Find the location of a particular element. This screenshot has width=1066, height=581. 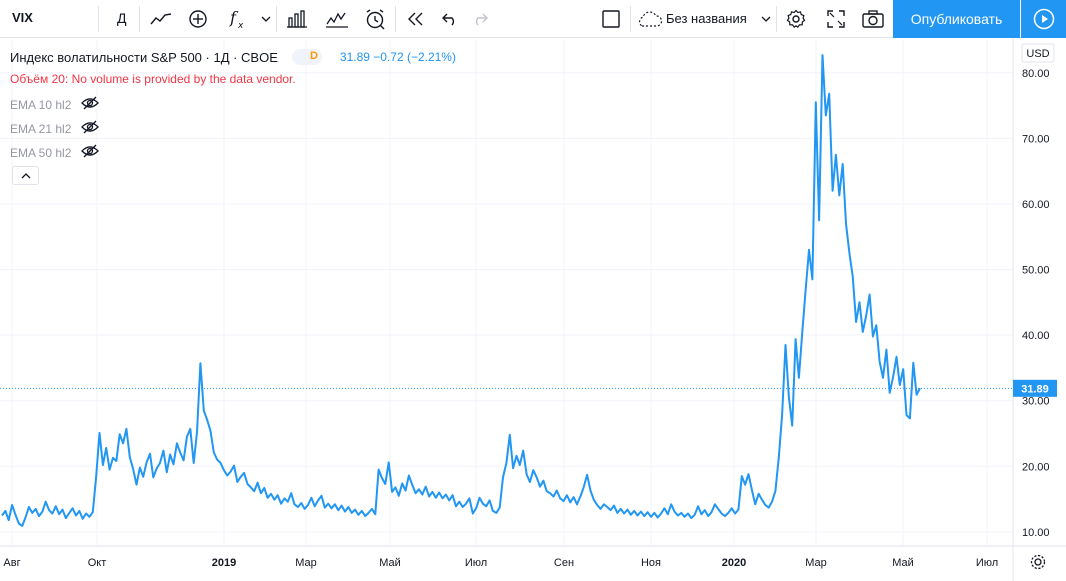

time-tick-label: Авг is located at coordinates (11, 563).